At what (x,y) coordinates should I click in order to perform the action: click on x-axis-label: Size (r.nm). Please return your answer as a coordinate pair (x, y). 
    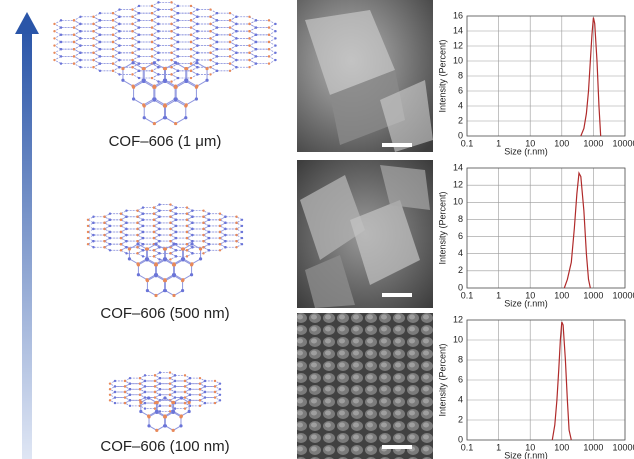
    Looking at the image, I should click on (526, 454).